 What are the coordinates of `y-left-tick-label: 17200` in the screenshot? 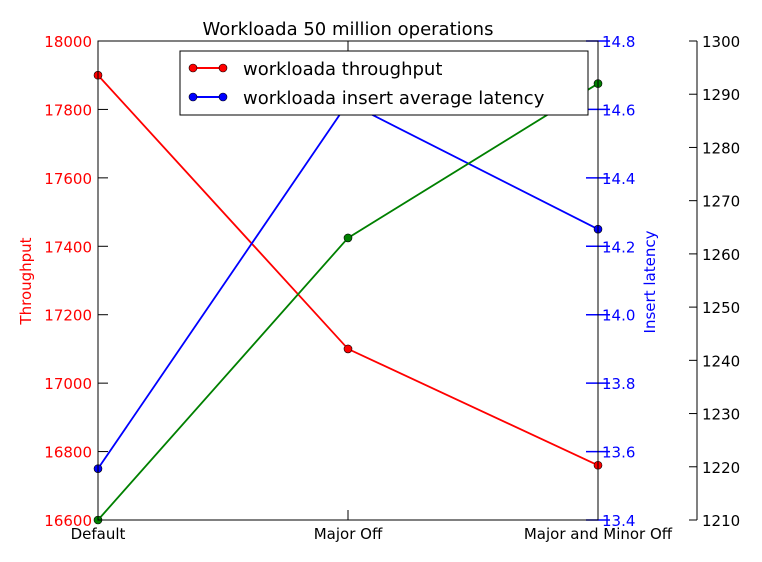 It's located at (68, 316).